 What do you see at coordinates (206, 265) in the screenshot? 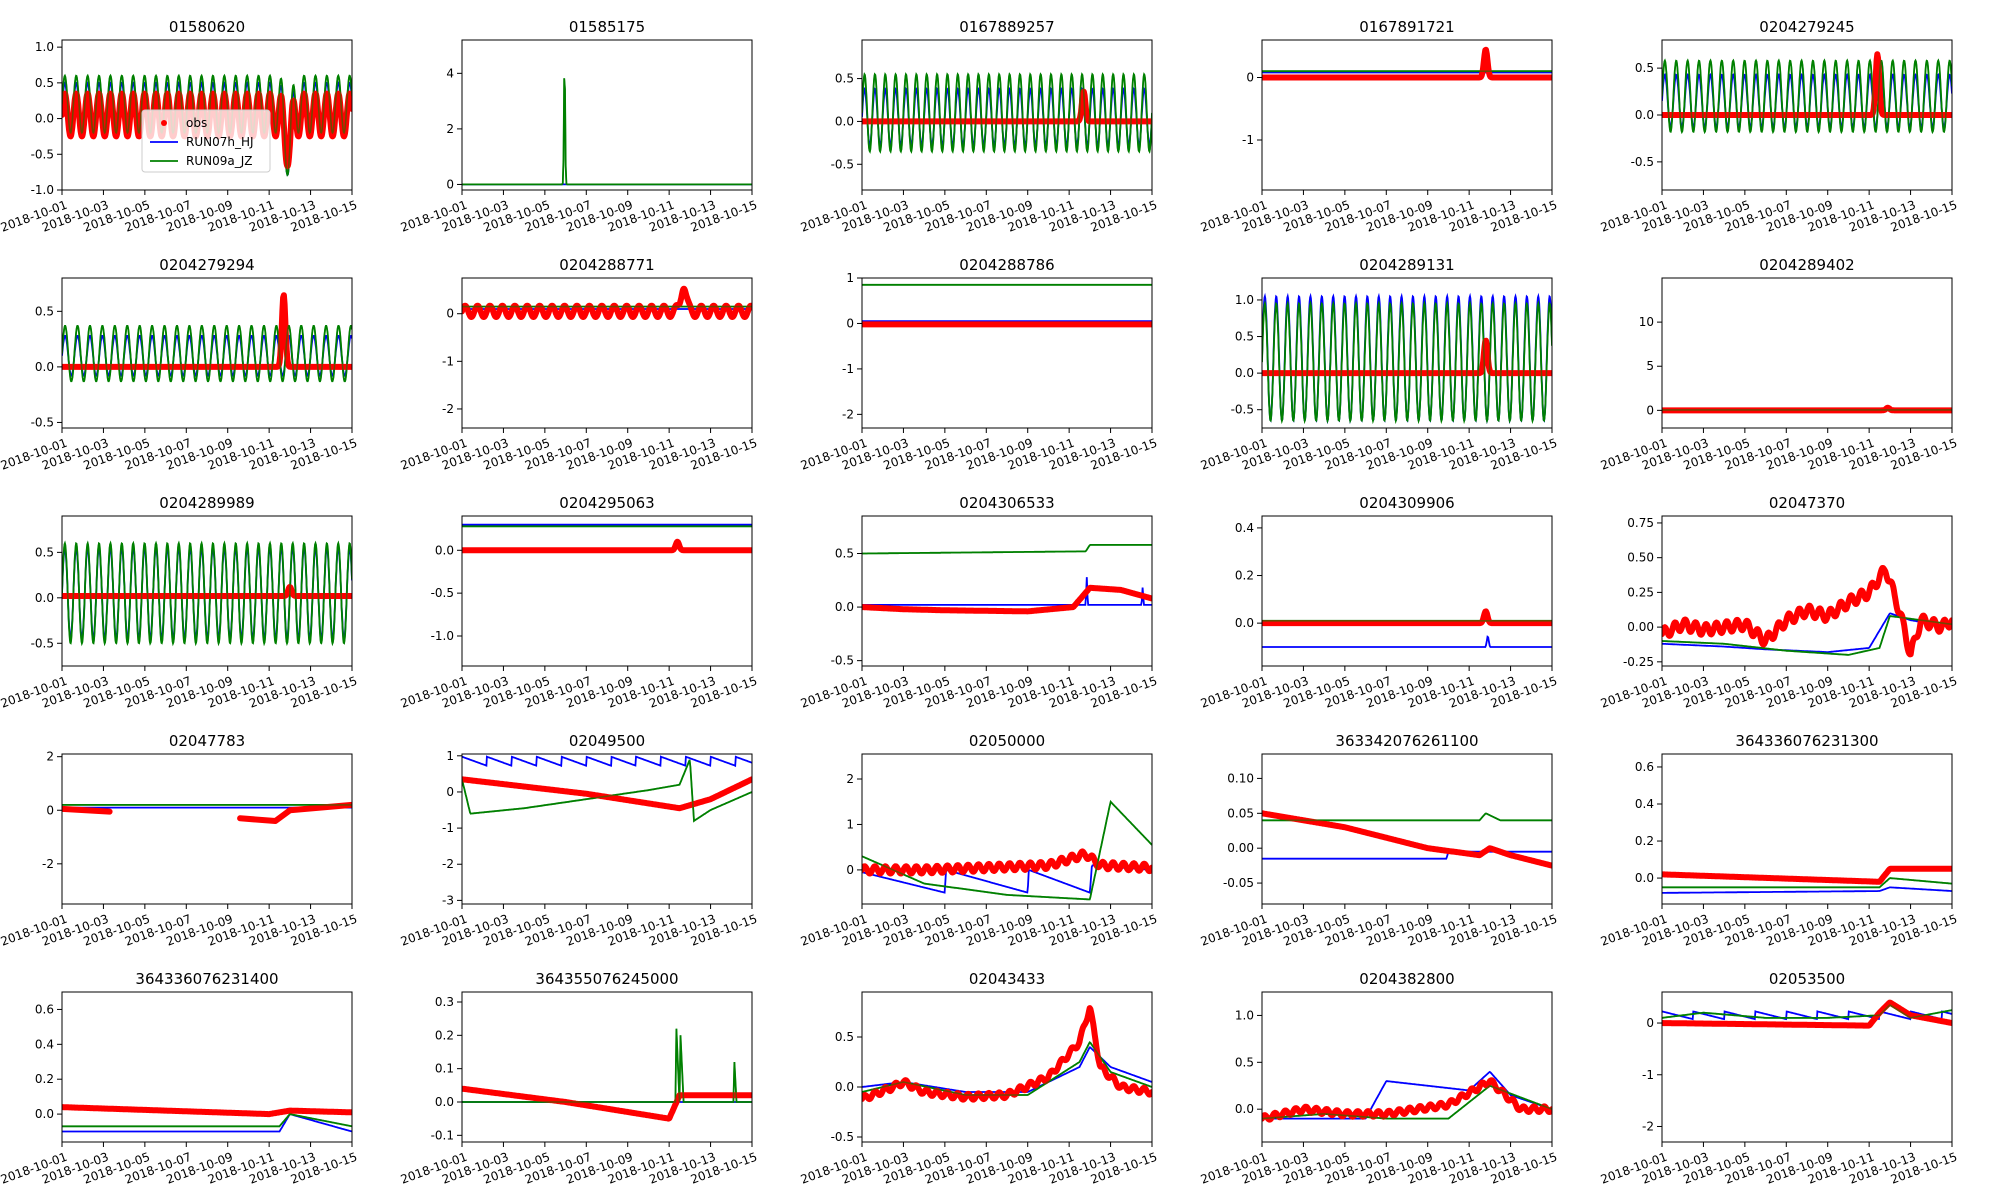
I see `panel-title: 0204279294` at bounding box center [206, 265].